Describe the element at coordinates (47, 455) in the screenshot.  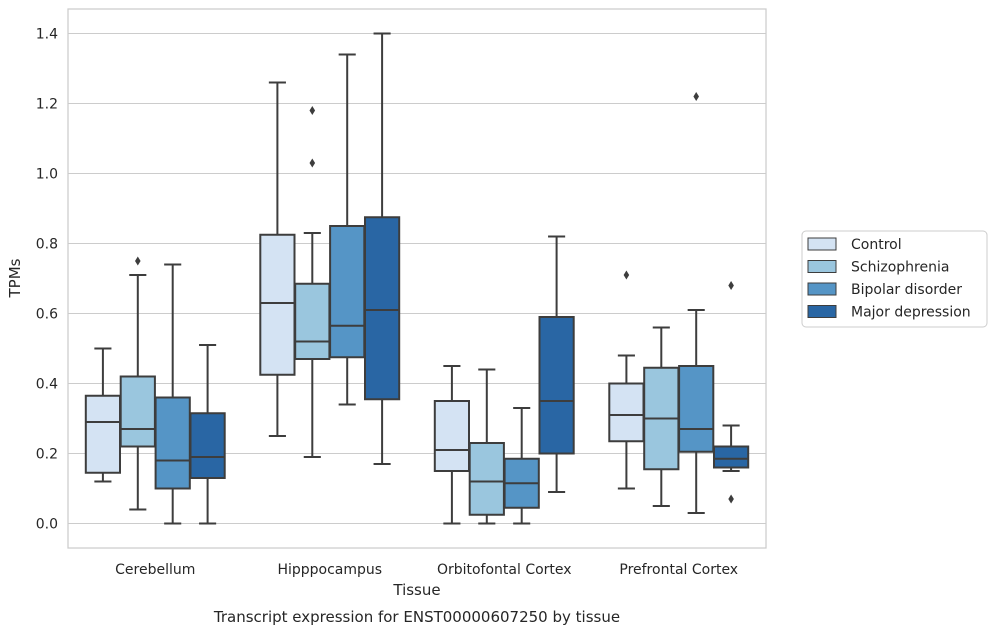
I see `y-tick-label: 0.2` at that location.